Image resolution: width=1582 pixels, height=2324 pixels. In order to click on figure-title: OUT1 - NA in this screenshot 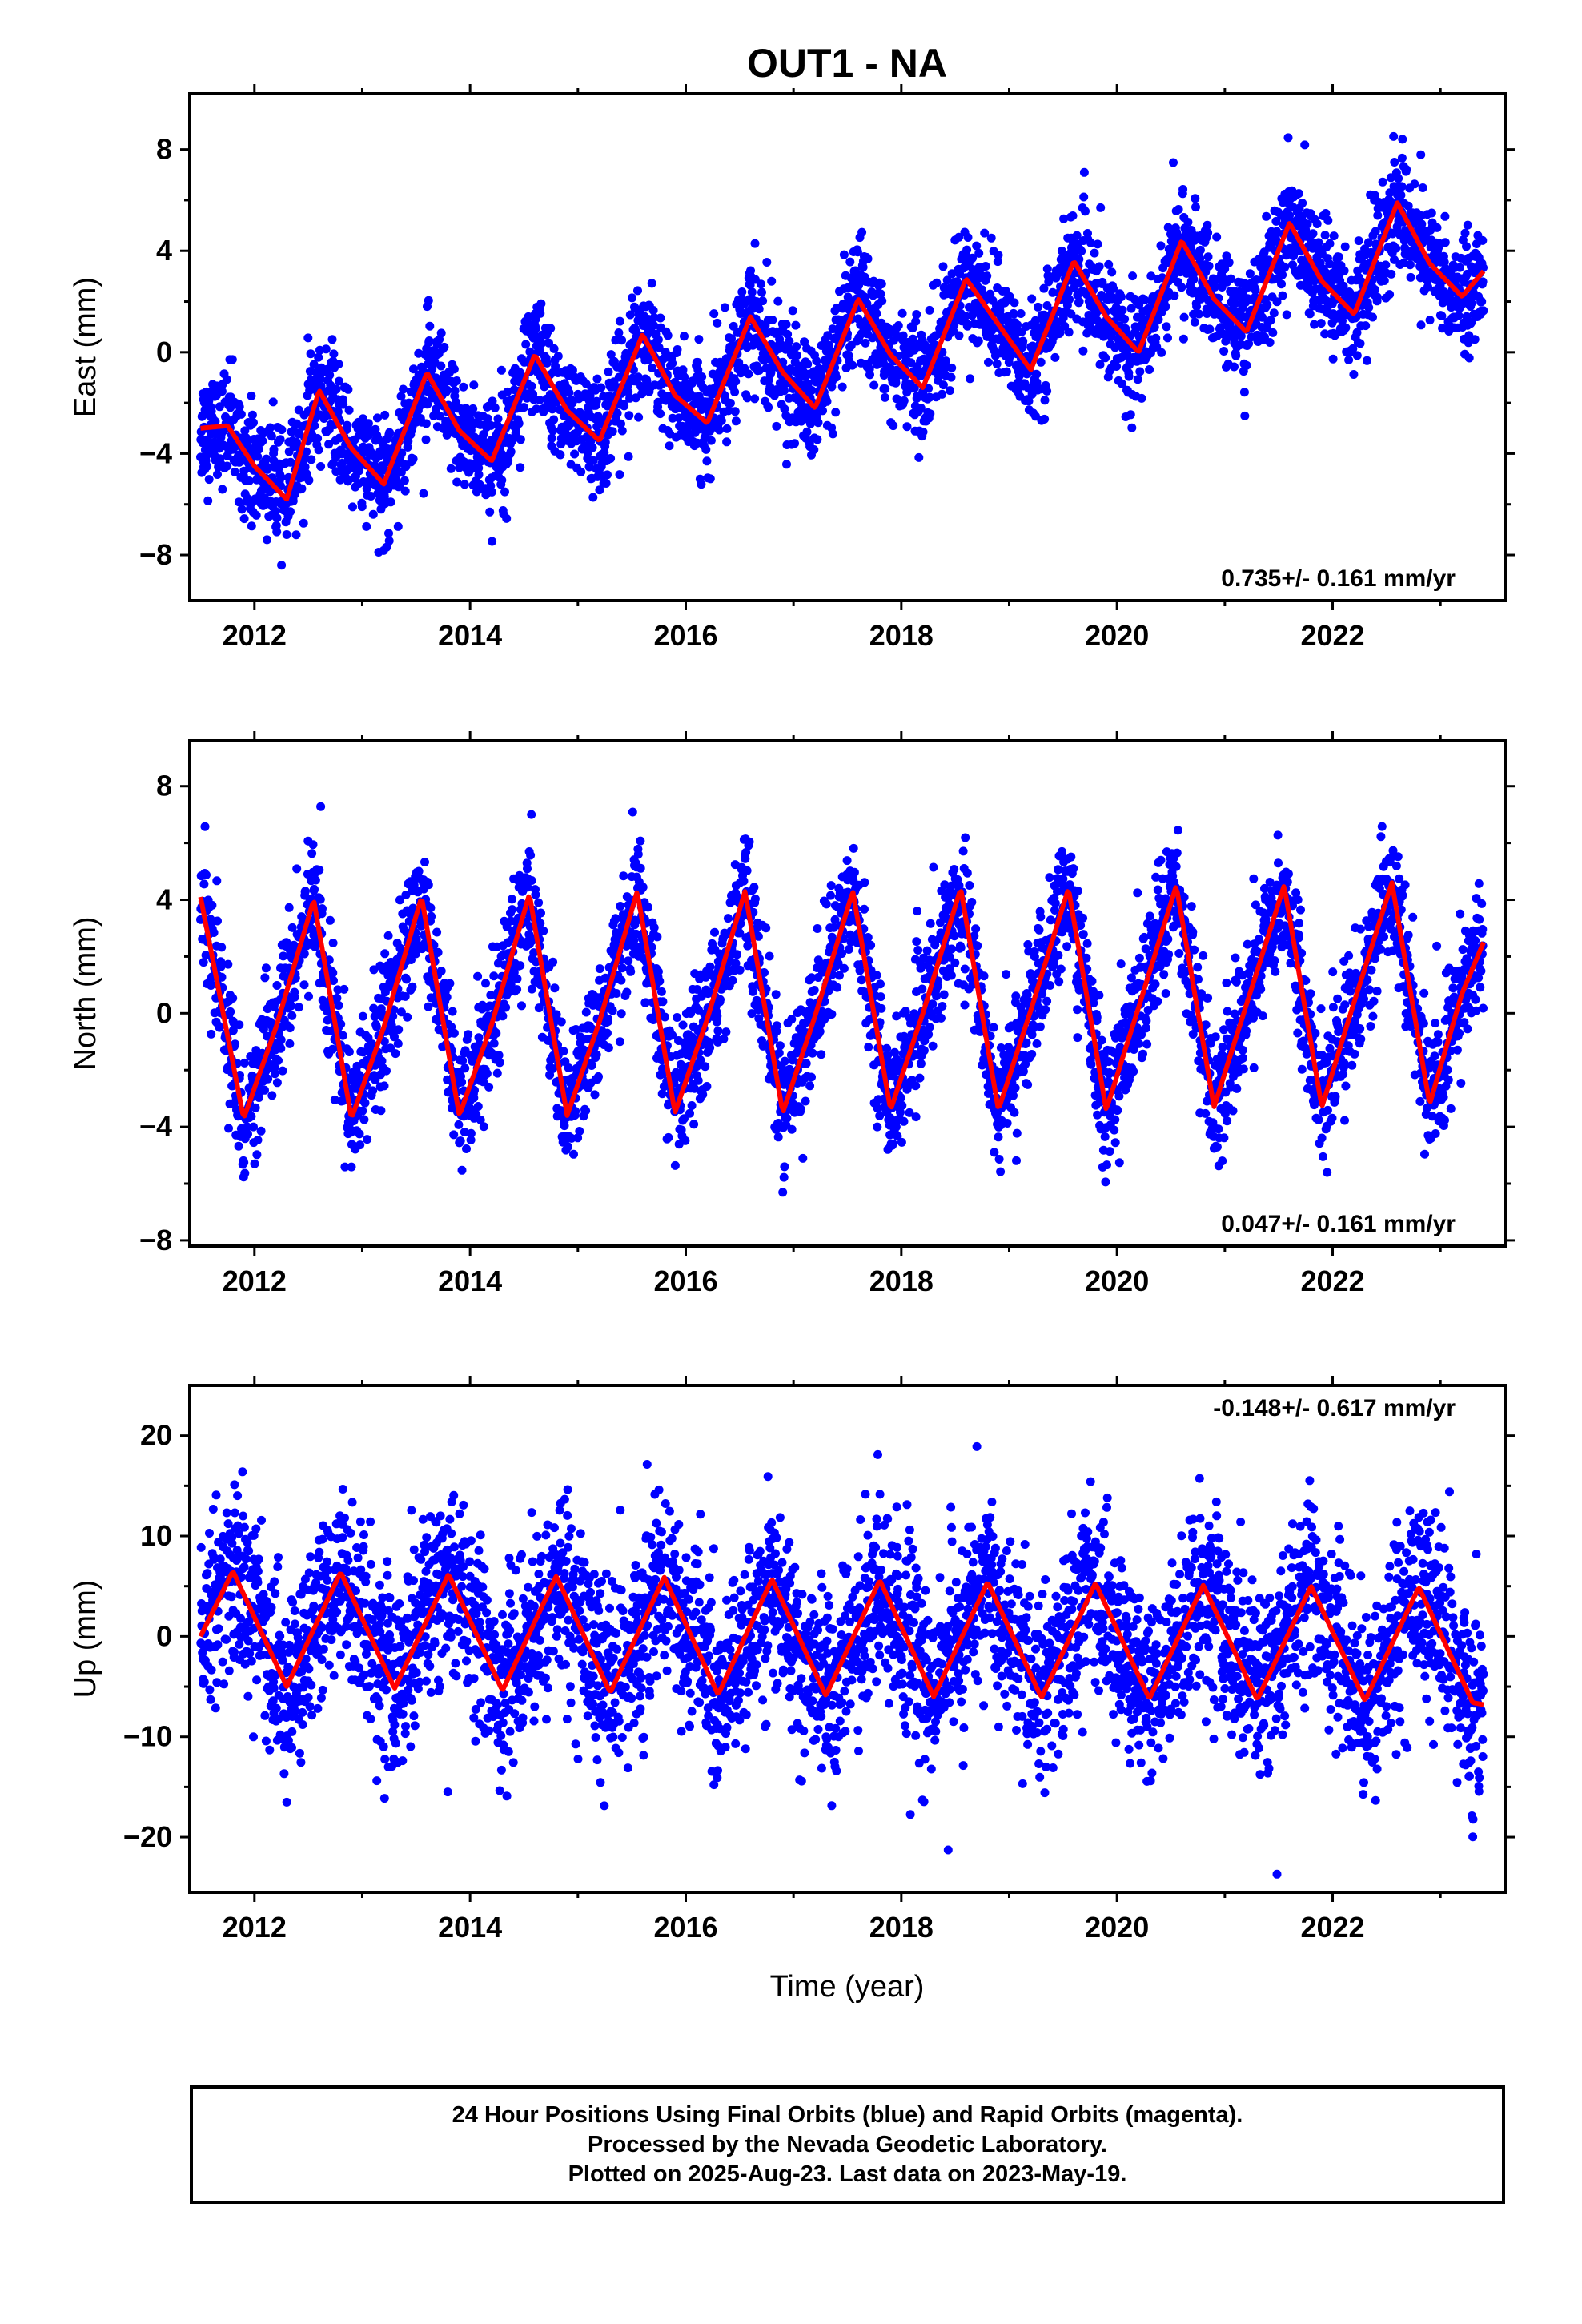, I will do `click(847, 63)`.